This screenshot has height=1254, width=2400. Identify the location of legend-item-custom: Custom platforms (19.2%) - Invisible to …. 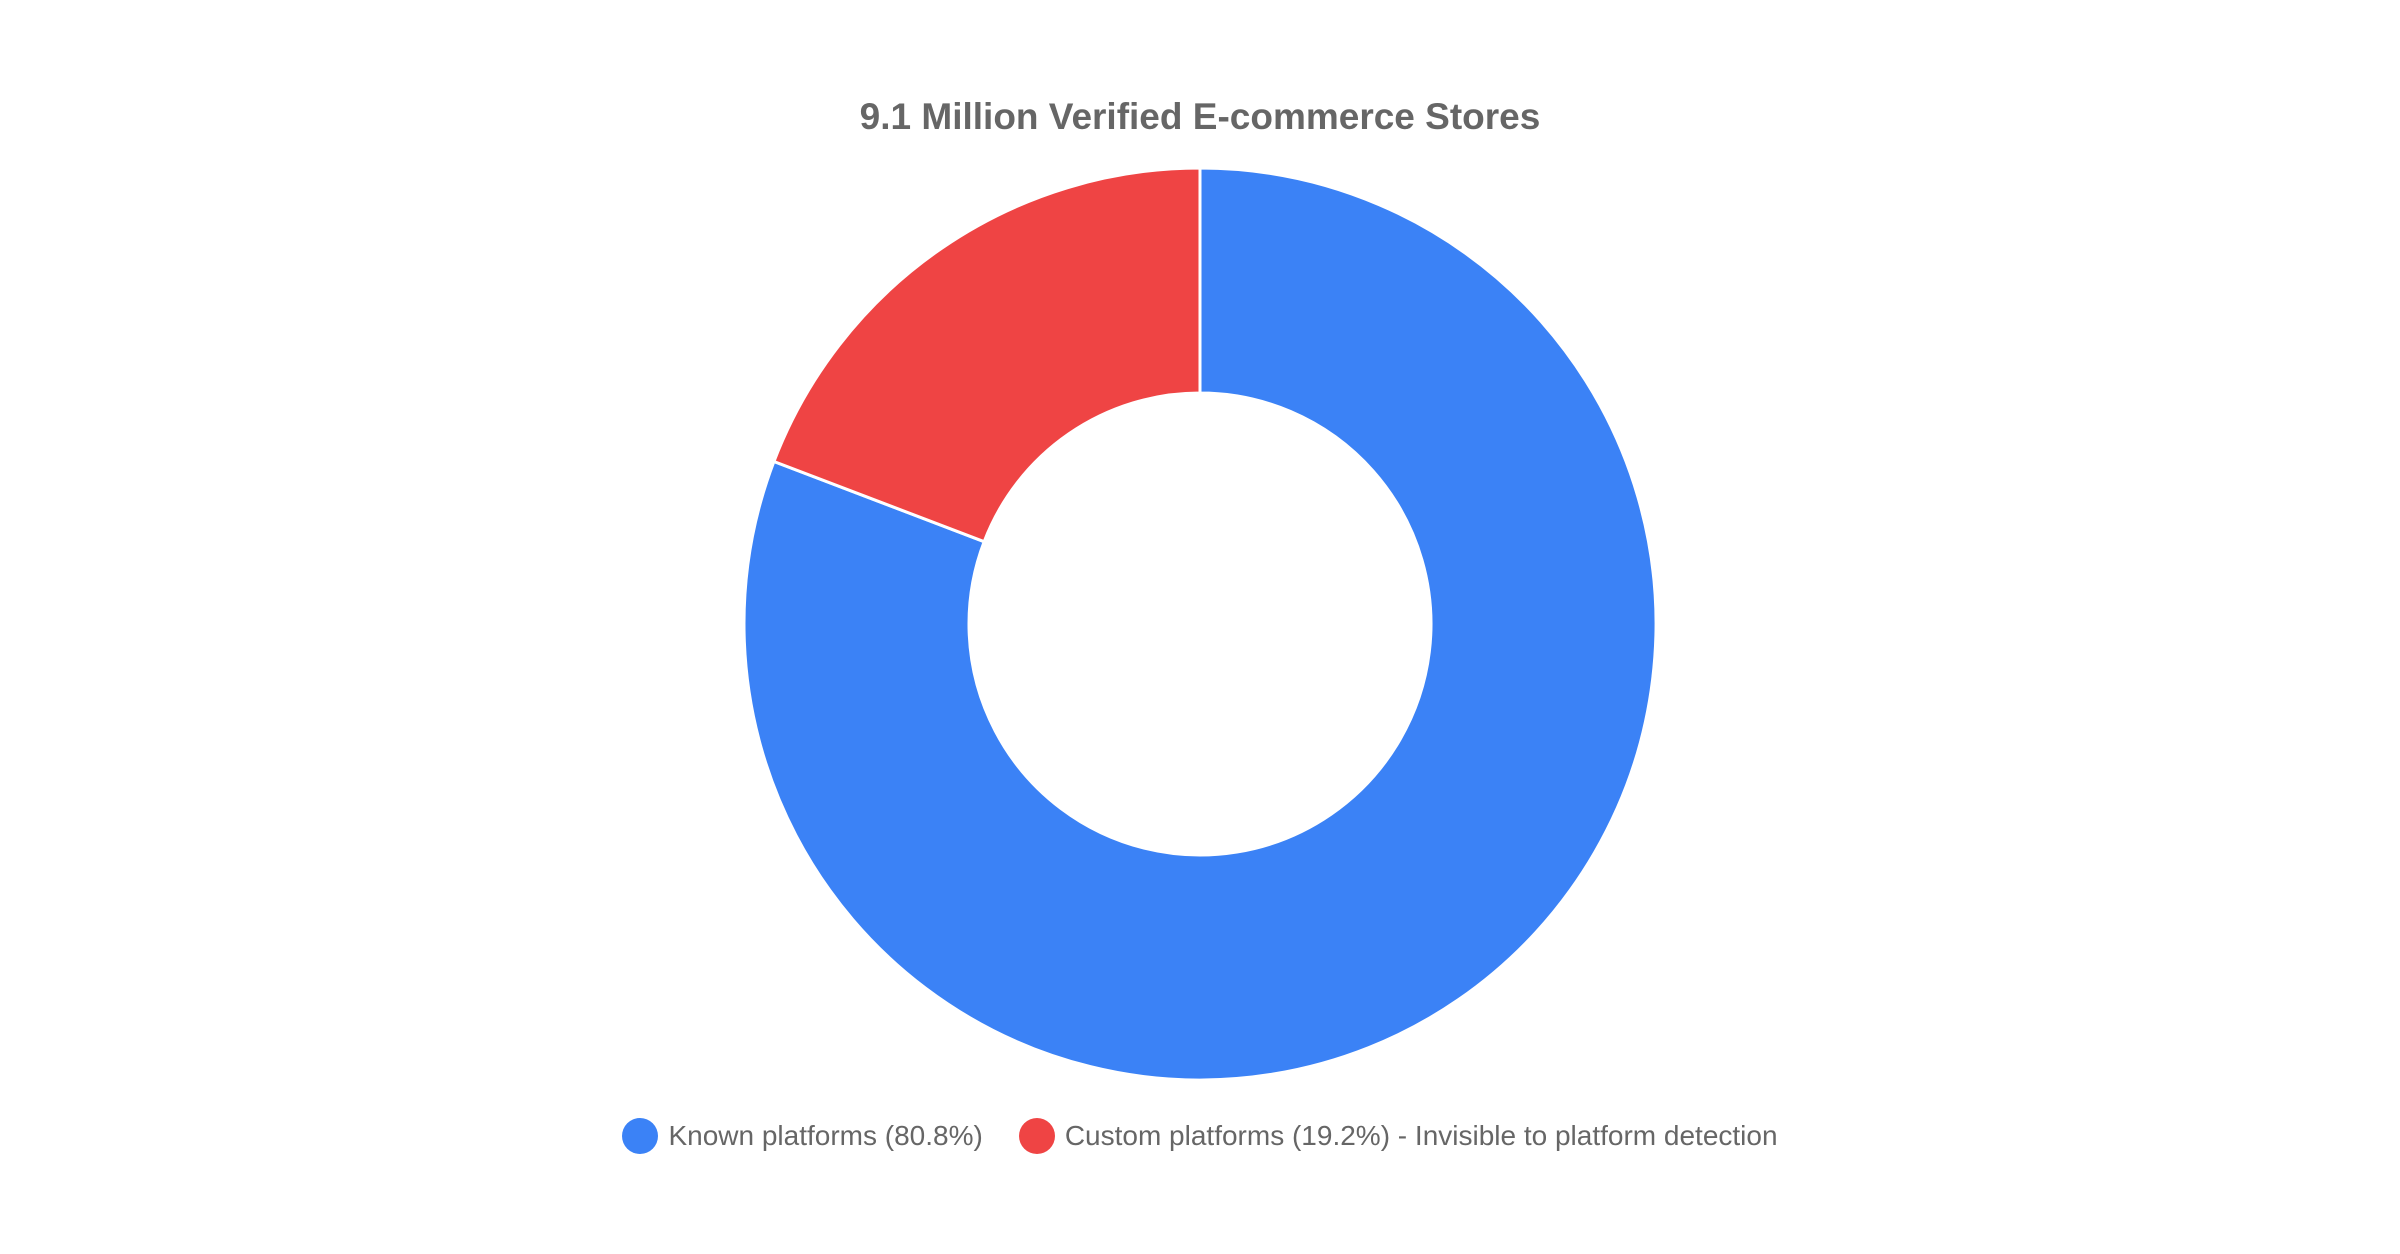
(1398, 1136).